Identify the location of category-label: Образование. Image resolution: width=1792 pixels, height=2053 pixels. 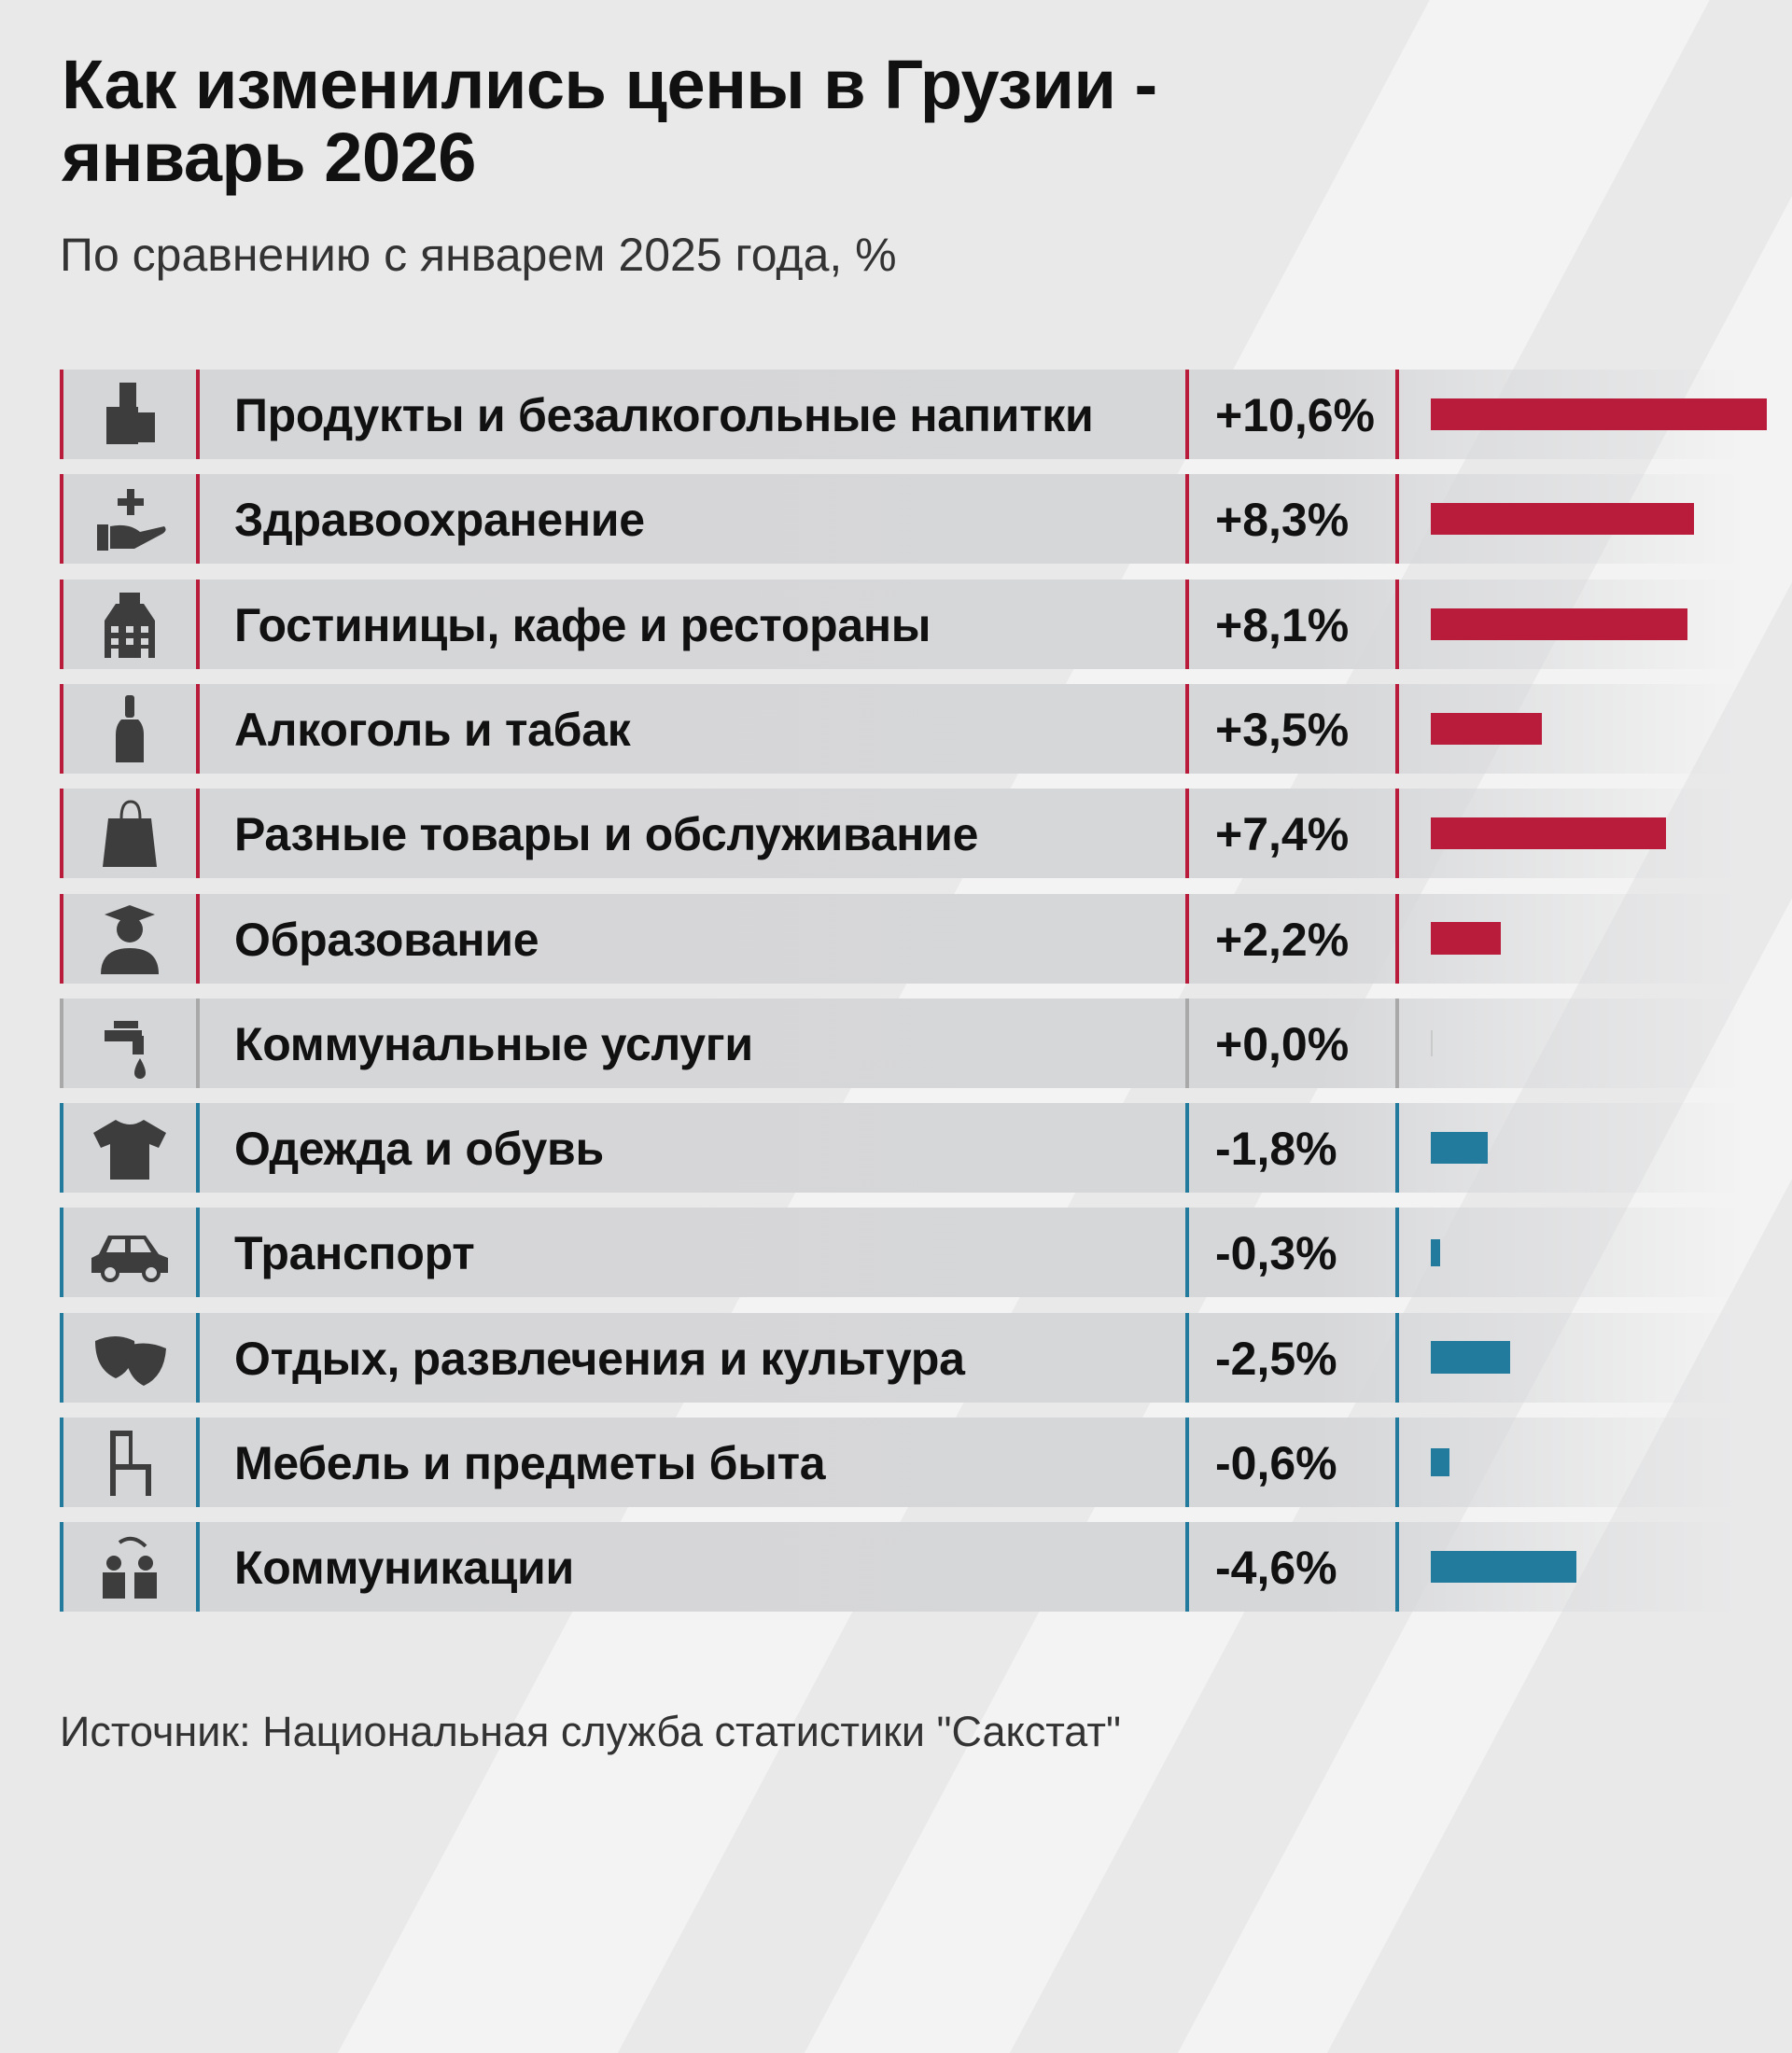
(386, 939).